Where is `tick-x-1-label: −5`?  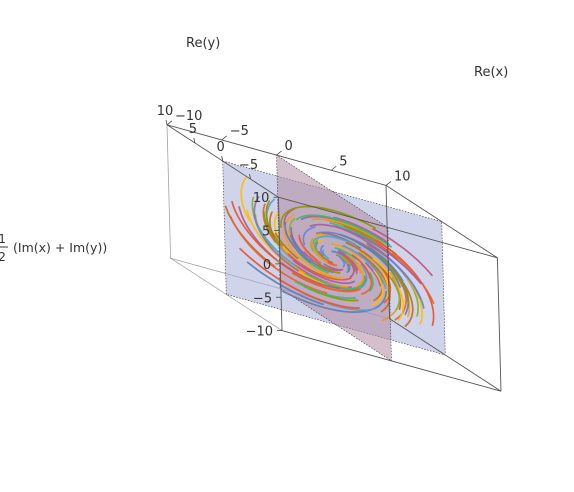
tick-x-1-label: −5 is located at coordinates (239, 131).